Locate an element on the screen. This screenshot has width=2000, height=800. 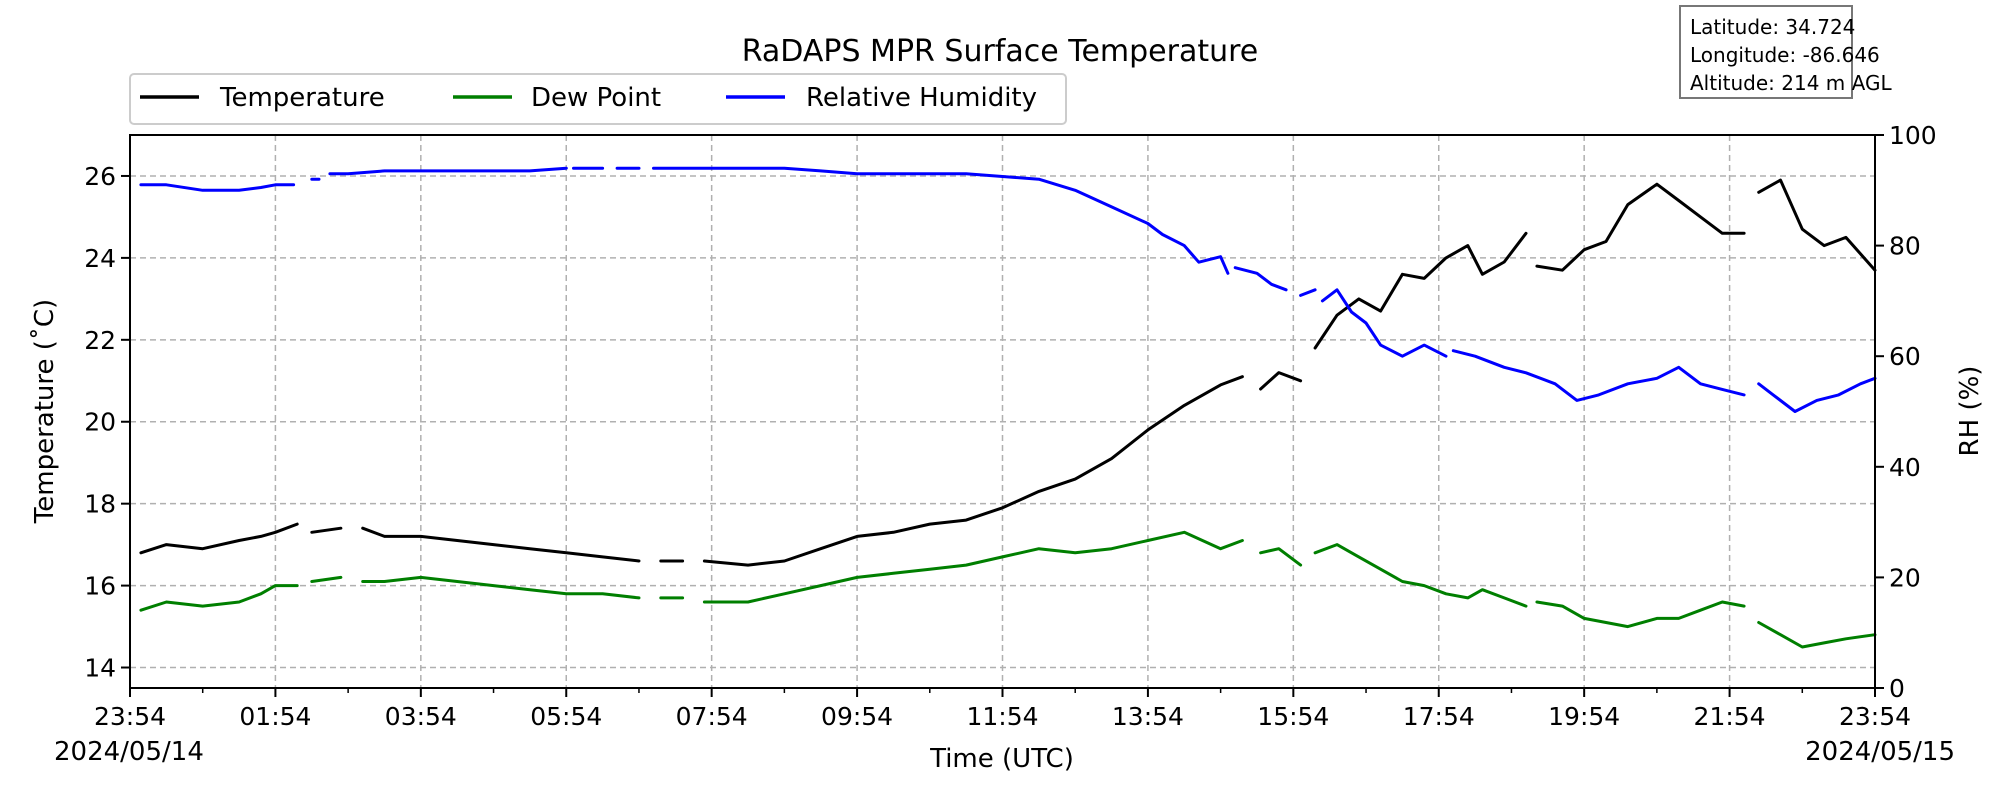
y-tick-label: 14 is located at coordinates (100, 668).